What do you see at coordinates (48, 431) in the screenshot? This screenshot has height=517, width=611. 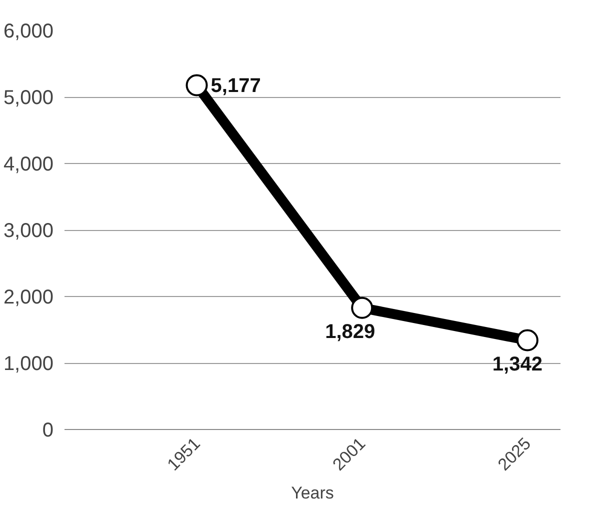 I see `y-tick-label: 0` at bounding box center [48, 431].